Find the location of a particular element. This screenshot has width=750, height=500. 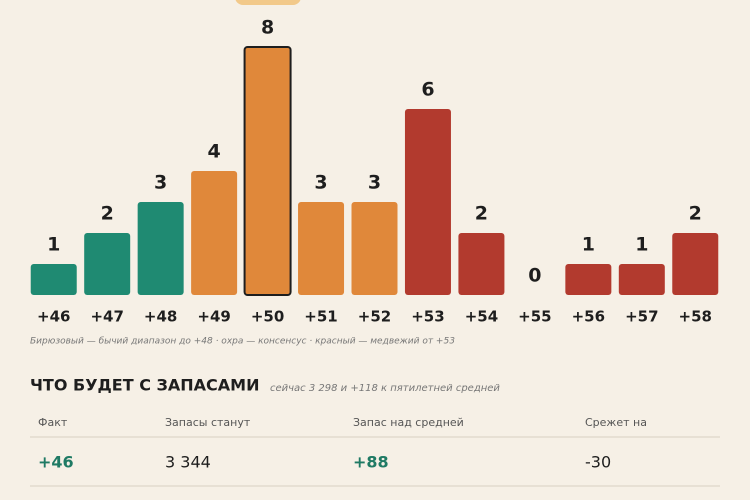

badge is located at coordinates (268, 2).